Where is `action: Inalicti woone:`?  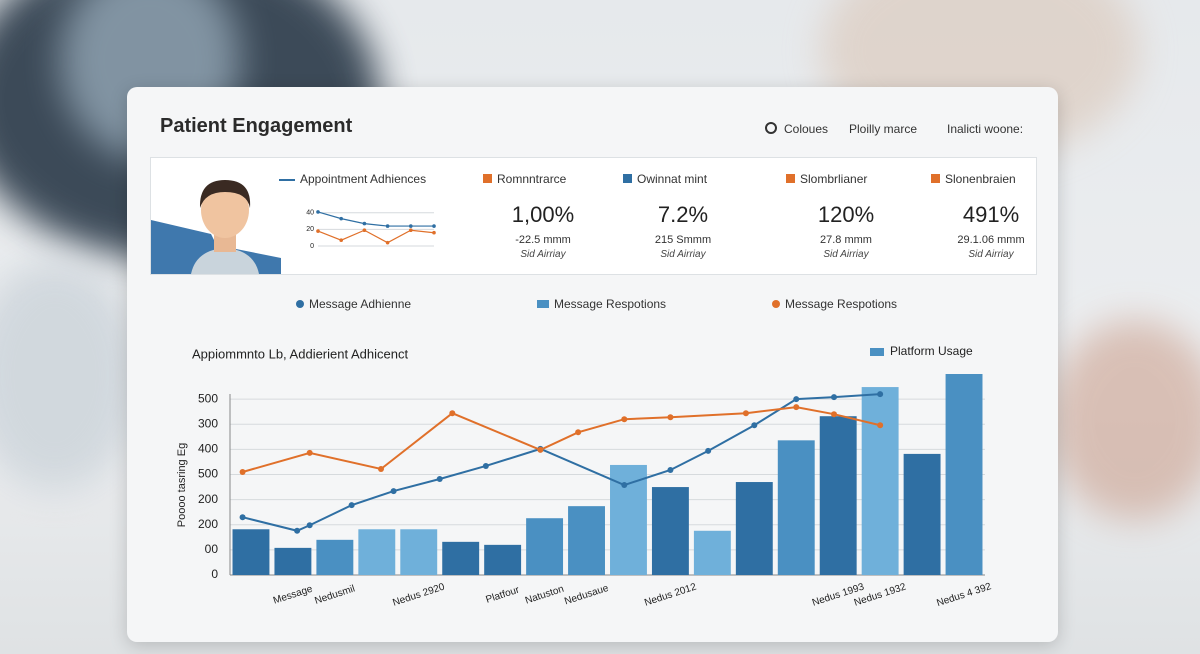 action: Inalicti woone: is located at coordinates (985, 129).